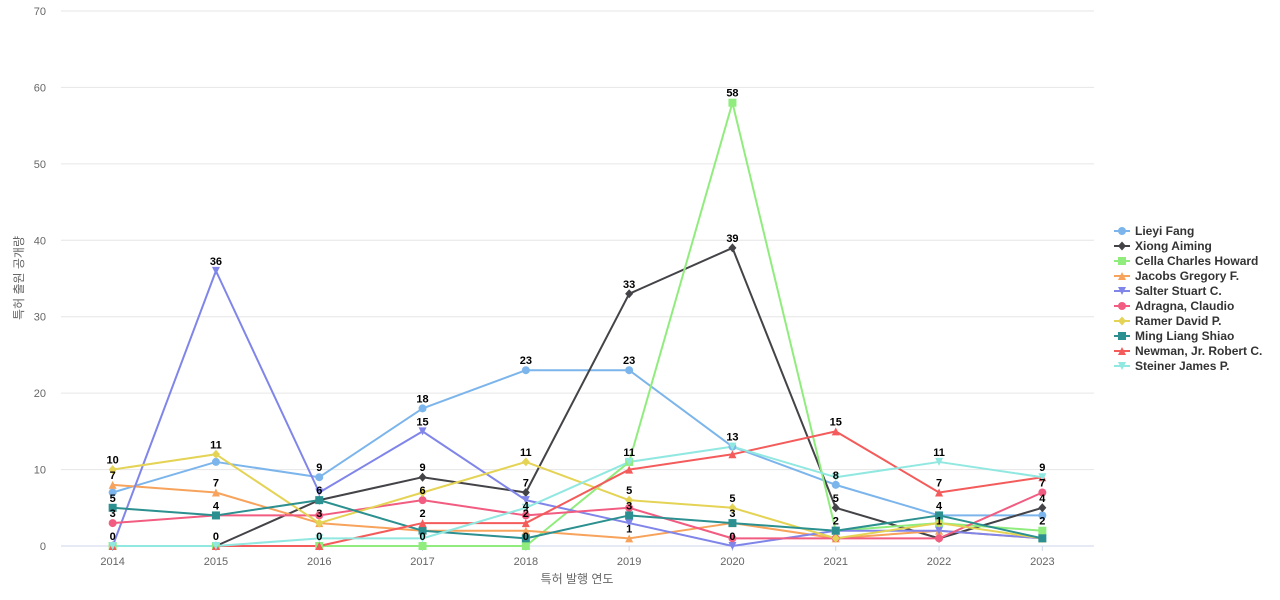 This screenshot has width=1280, height=600. I want to click on legend-item-ming-liang-shiao: Ming Liang Shiao, so click(1174, 336).